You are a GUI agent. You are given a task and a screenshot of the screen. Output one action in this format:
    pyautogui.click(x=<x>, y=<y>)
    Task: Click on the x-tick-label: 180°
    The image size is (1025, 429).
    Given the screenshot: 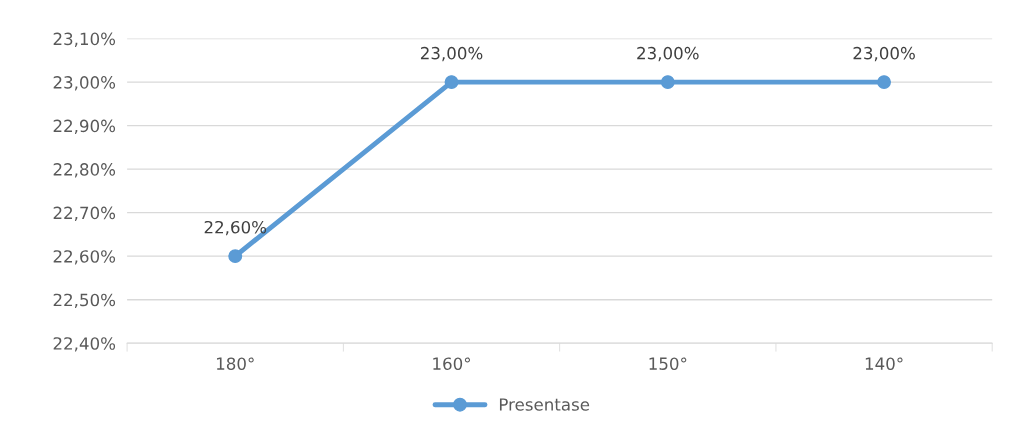 What is the action you would take?
    pyautogui.click(x=235, y=363)
    